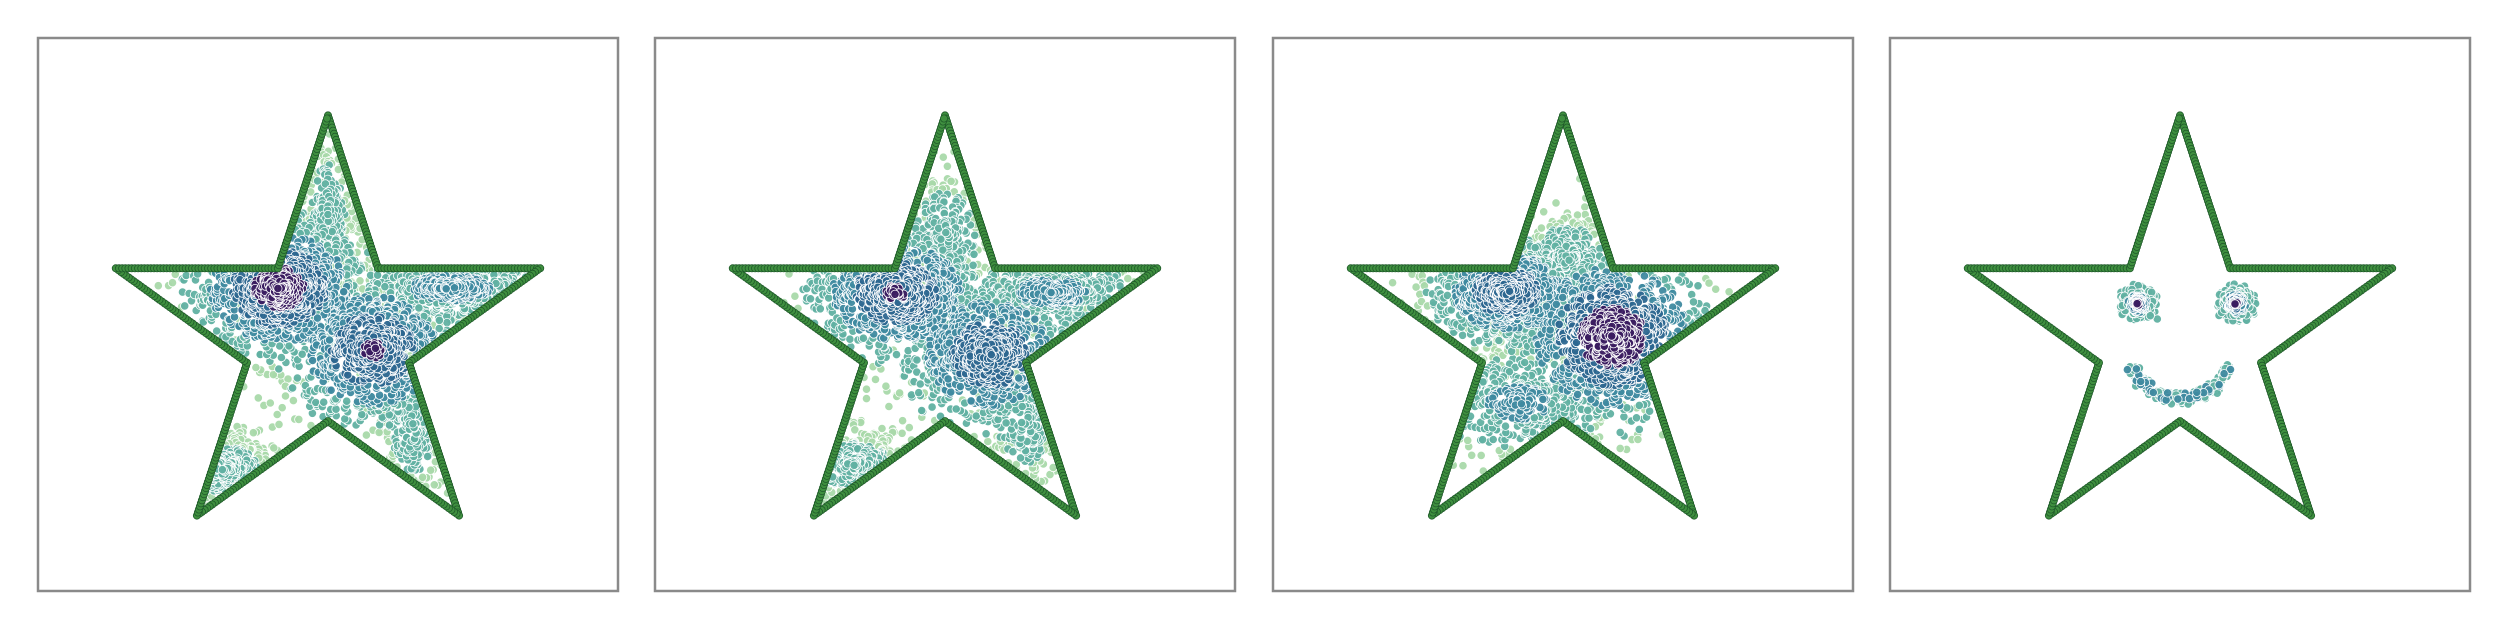  Describe the element at coordinates (326, 118) in the screenshot. I see `boundary-point` at that location.